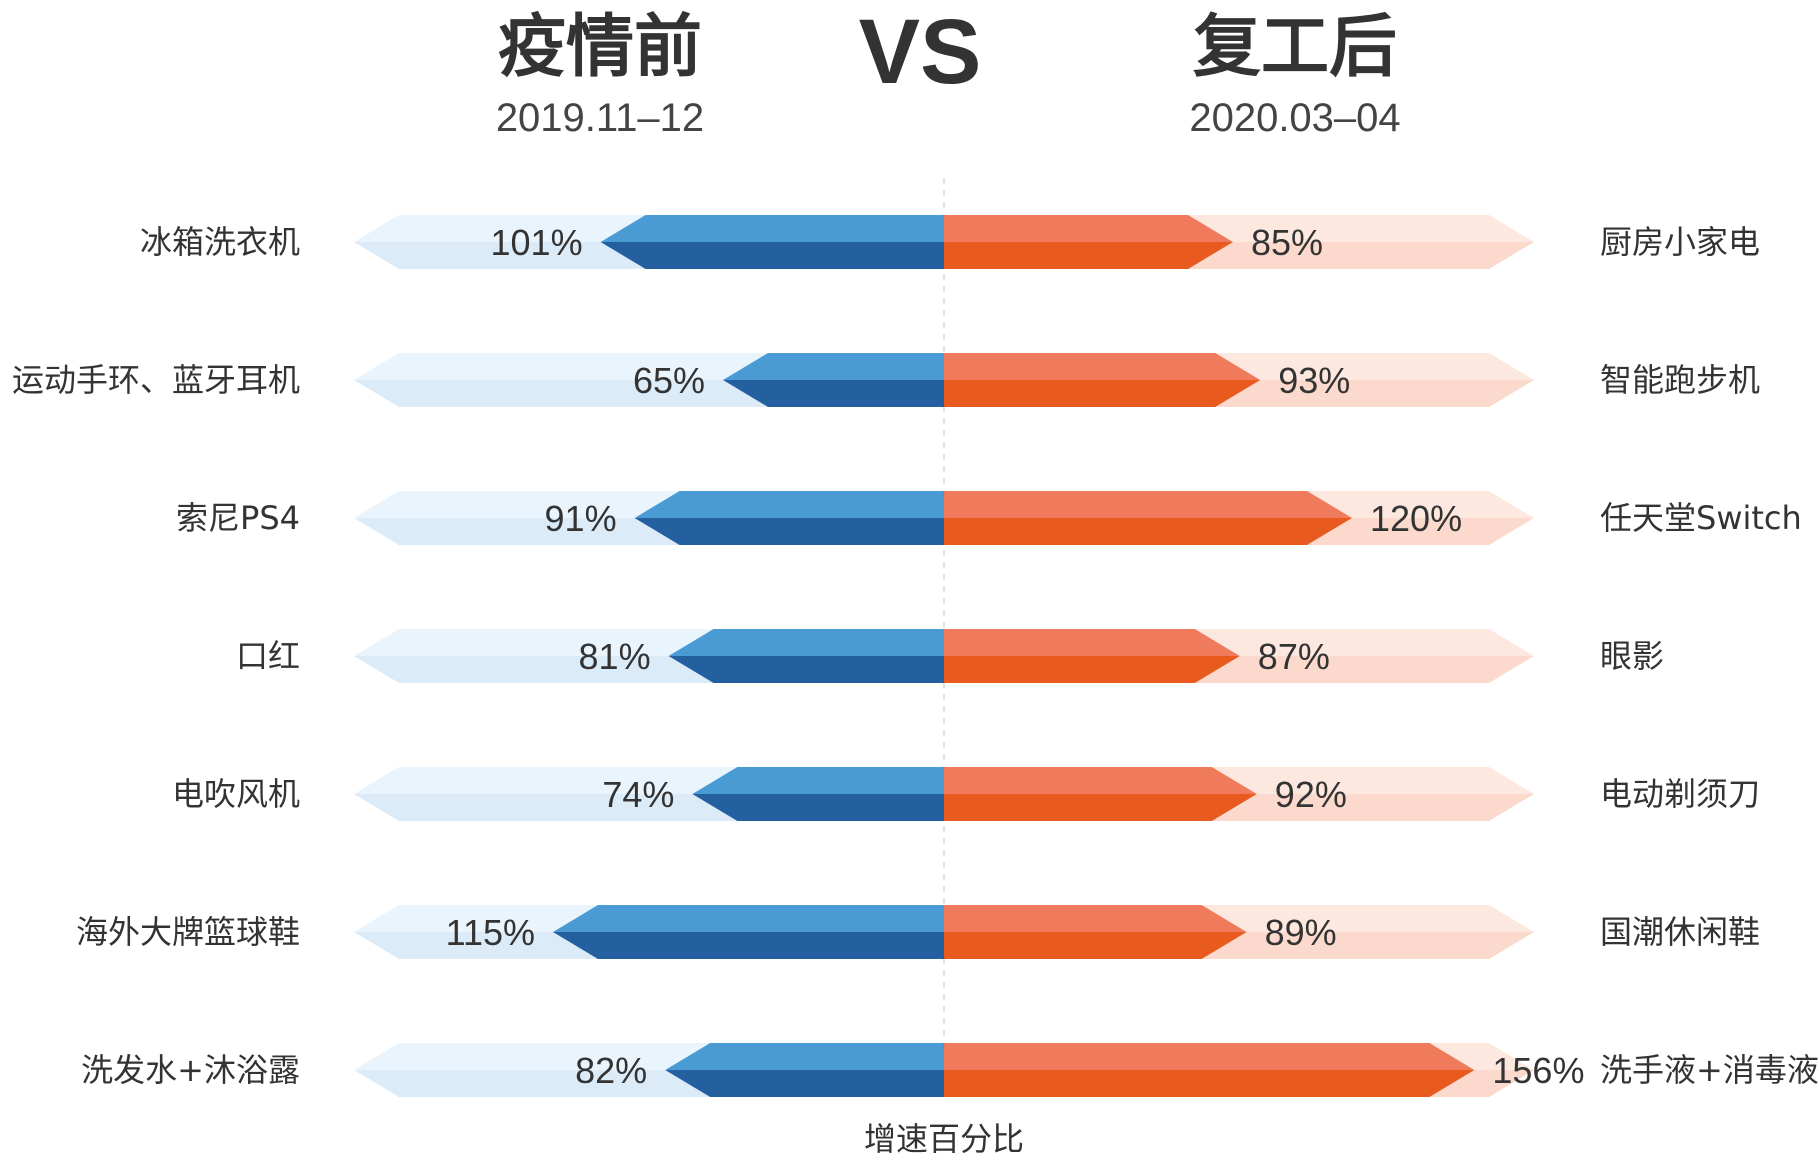 The height and width of the screenshot is (1169, 1819). Describe the element at coordinates (804, 1083) in the screenshot. I see `left-bar-6-bottom` at that location.